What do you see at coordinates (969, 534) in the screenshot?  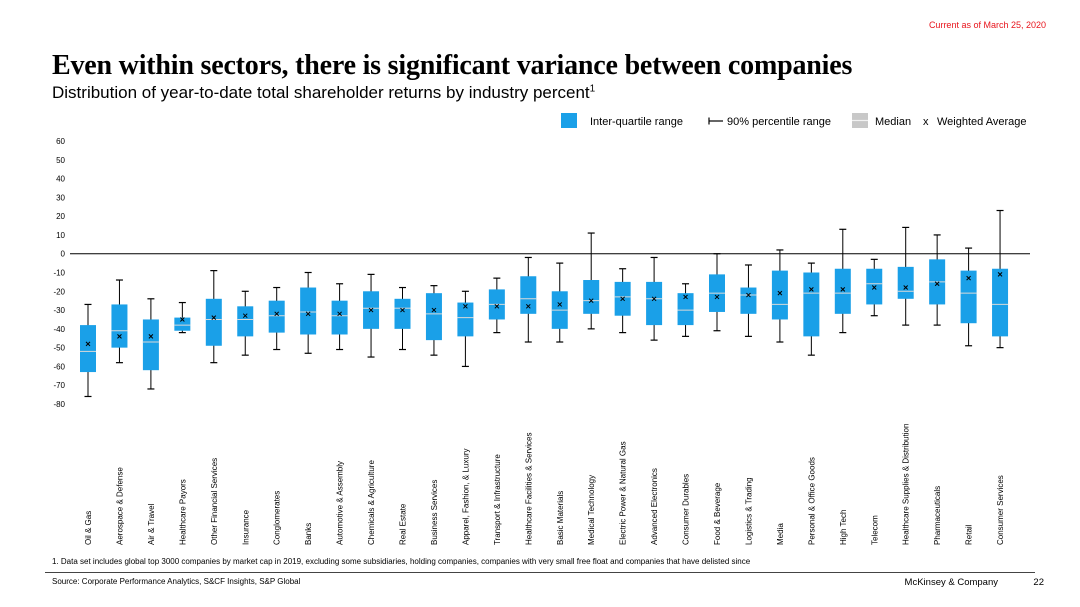 I see `category-label: Retail` at bounding box center [969, 534].